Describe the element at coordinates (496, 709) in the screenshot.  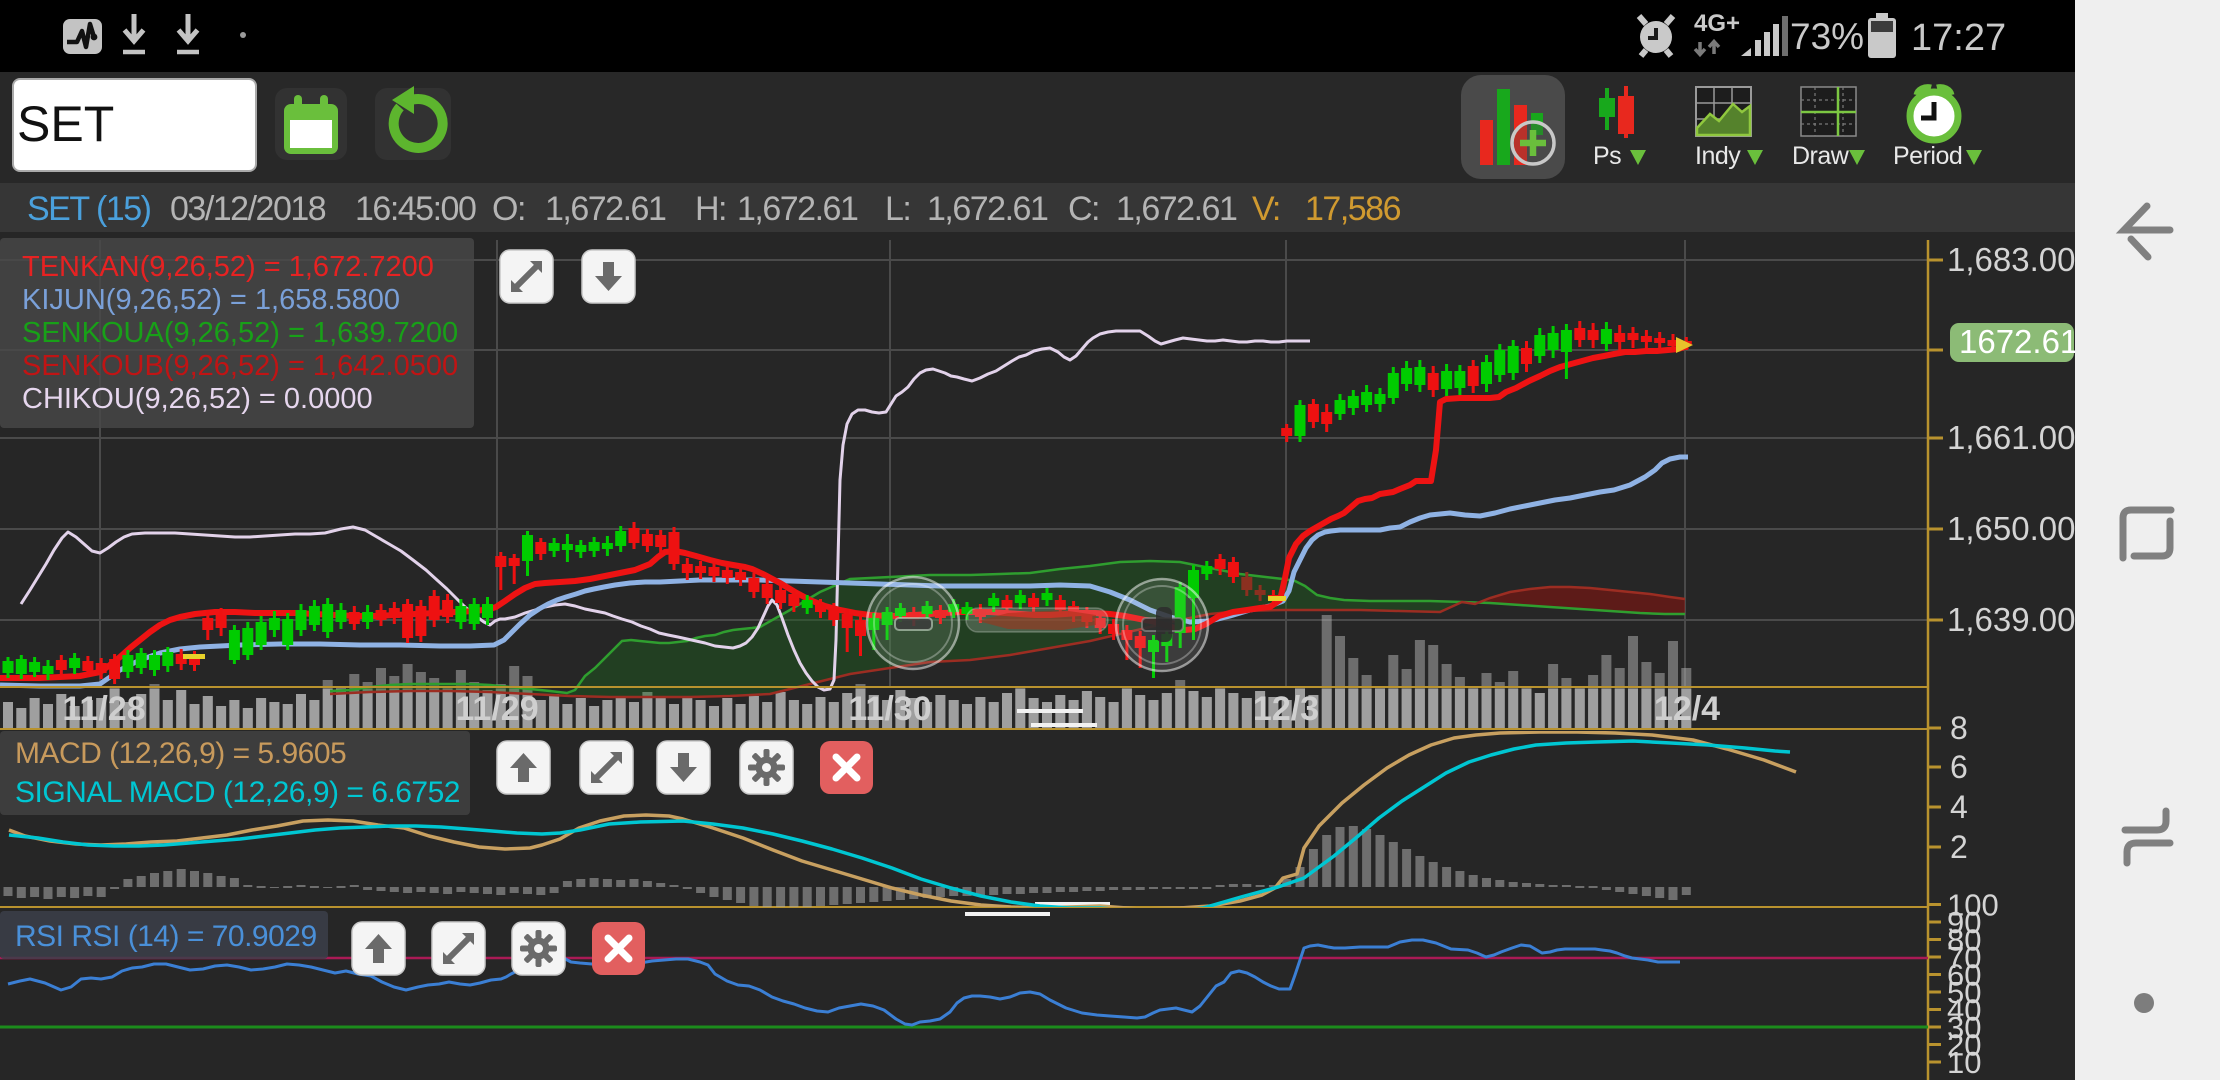
I see `svg-text: 11/29` at that location.